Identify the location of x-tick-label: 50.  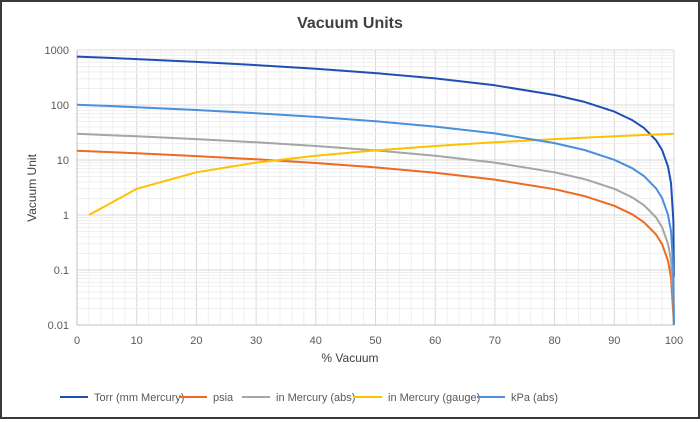
(375, 341).